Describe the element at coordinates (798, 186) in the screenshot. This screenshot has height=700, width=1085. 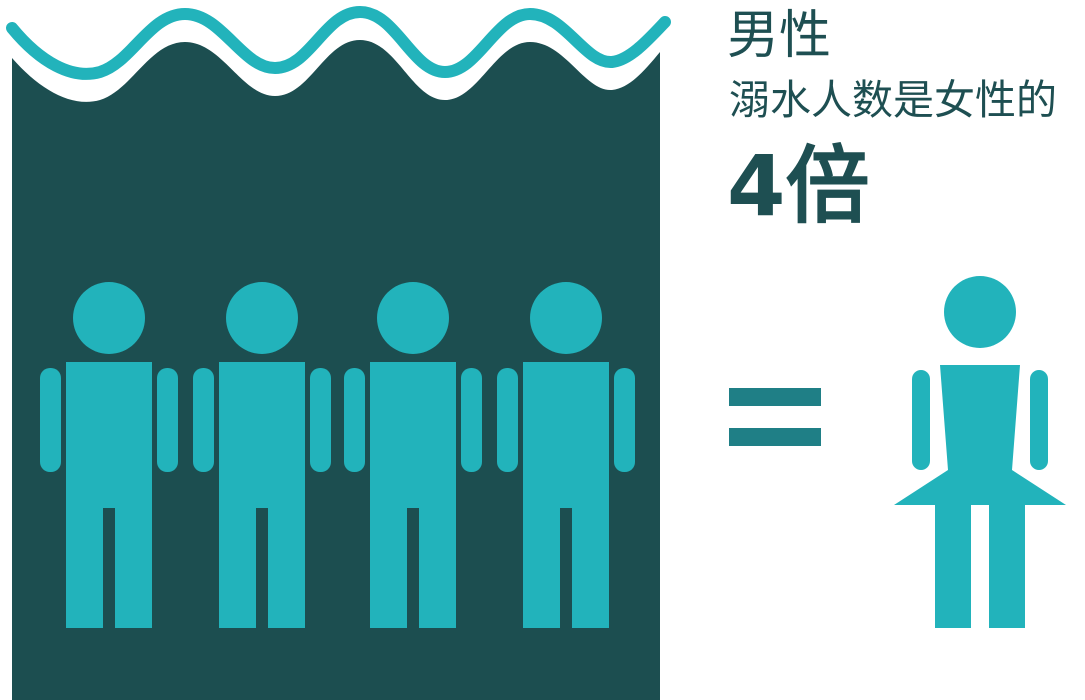
I see `ratio-value: 4倍` at that location.